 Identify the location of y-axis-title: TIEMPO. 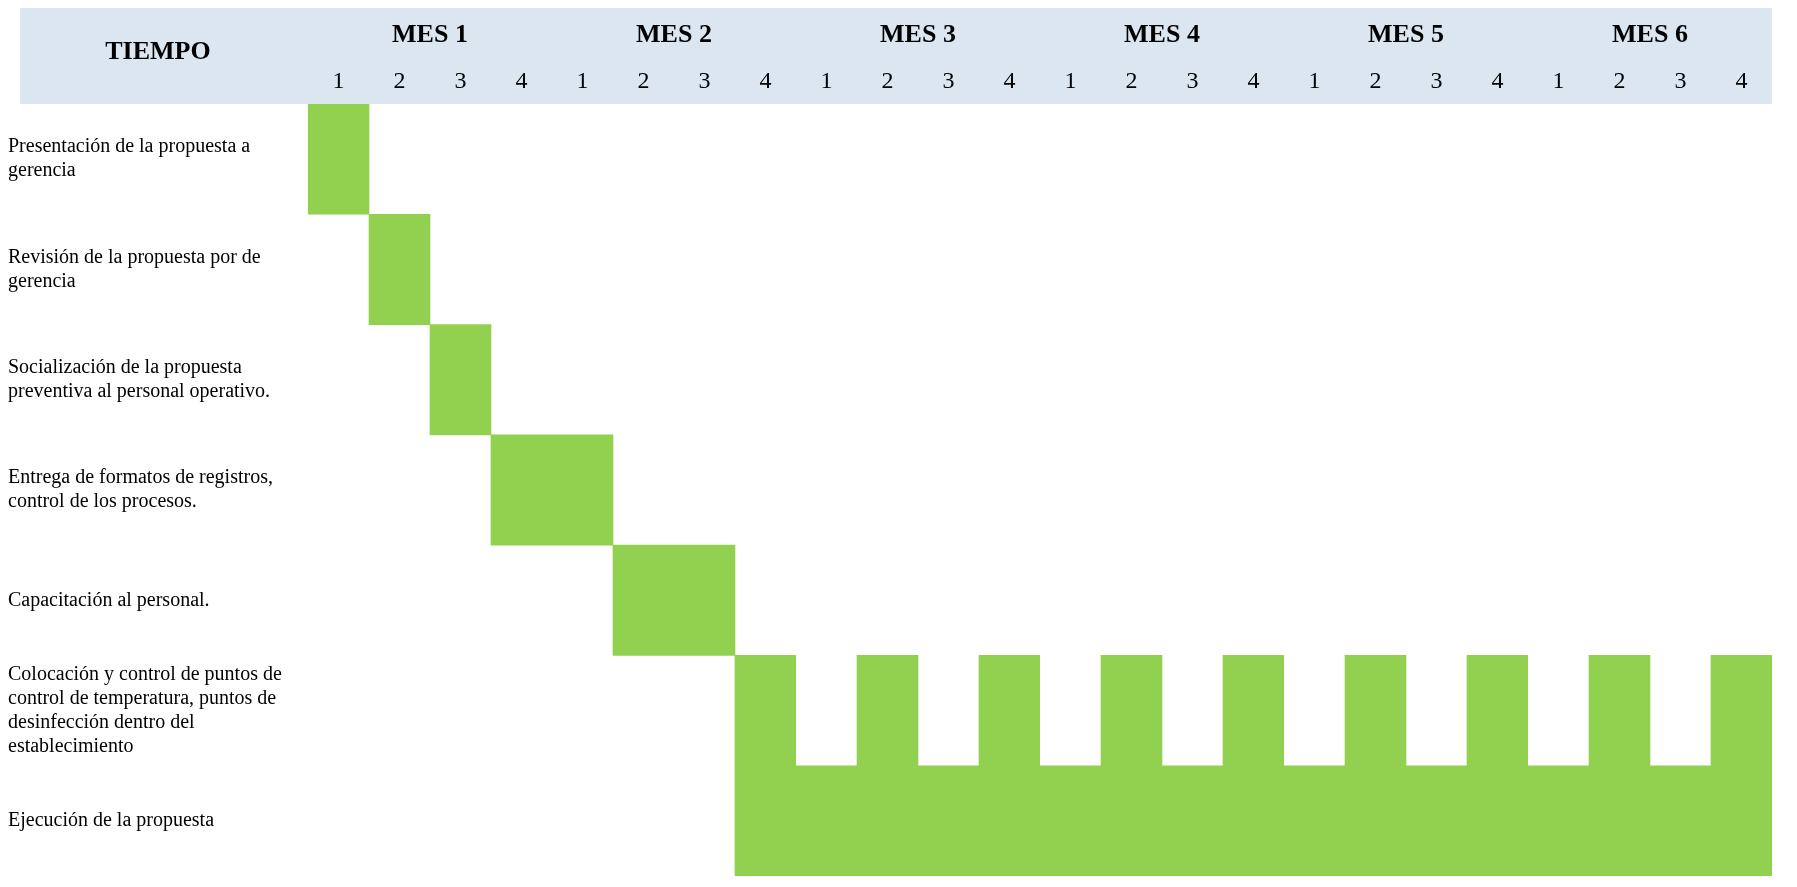
(158, 50).